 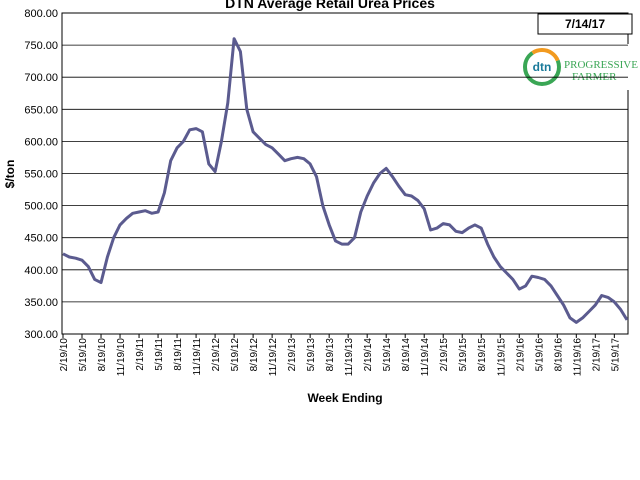 I want to click on y-tick-label: 300.00, so click(x=41, y=335).